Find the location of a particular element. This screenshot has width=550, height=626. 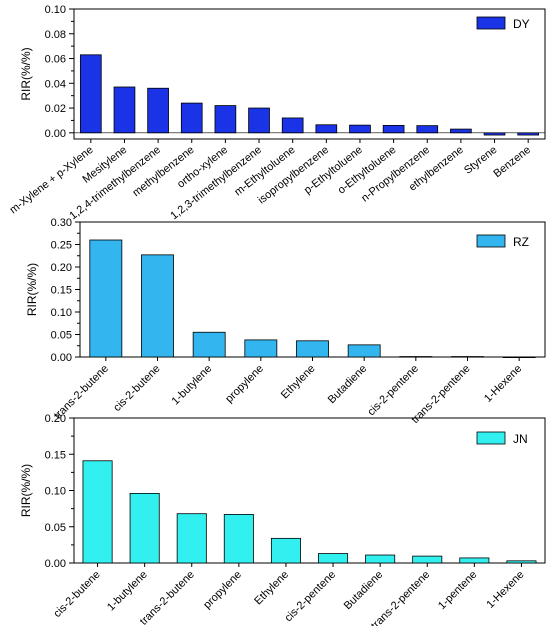

x-tick-label: Benzene is located at coordinates (512, 162).